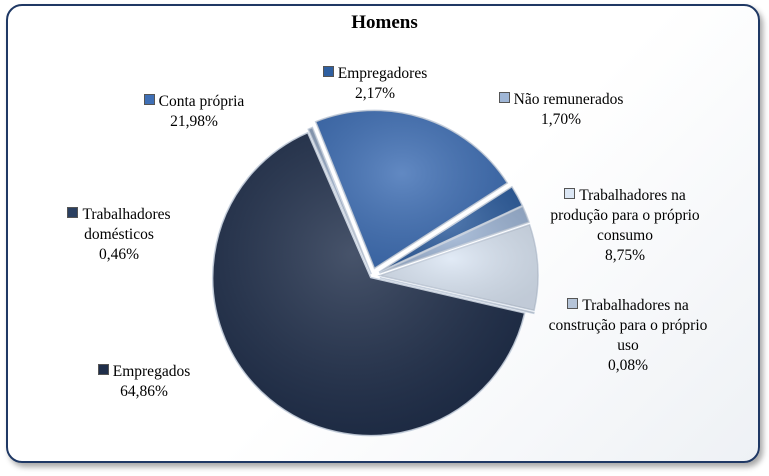 The image size is (769, 476). I want to click on legend-key-producao, so click(570, 193).